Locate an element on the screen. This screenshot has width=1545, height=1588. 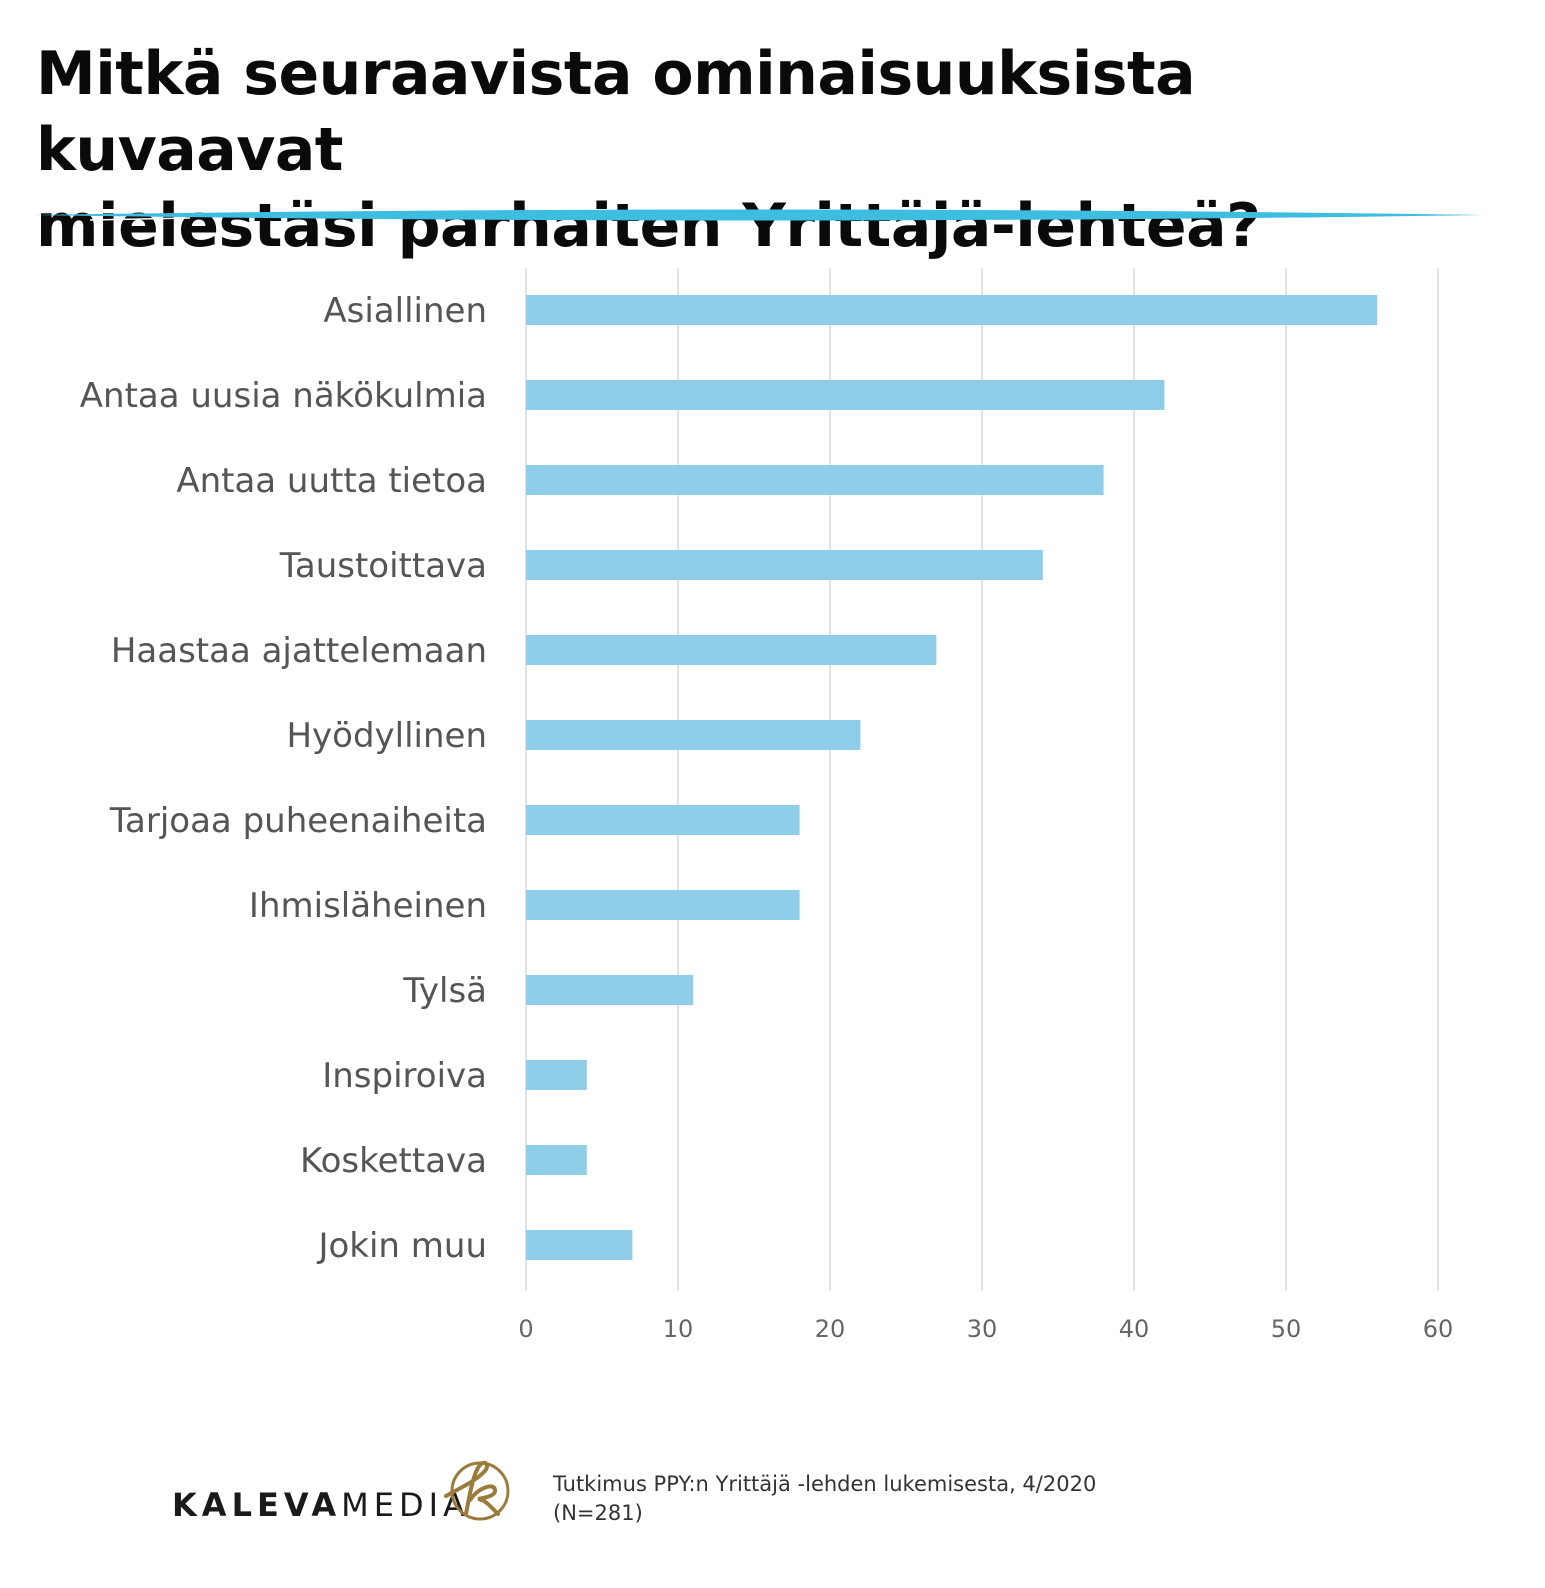
category-label-6: Hyödyllinen is located at coordinates (386, 736).